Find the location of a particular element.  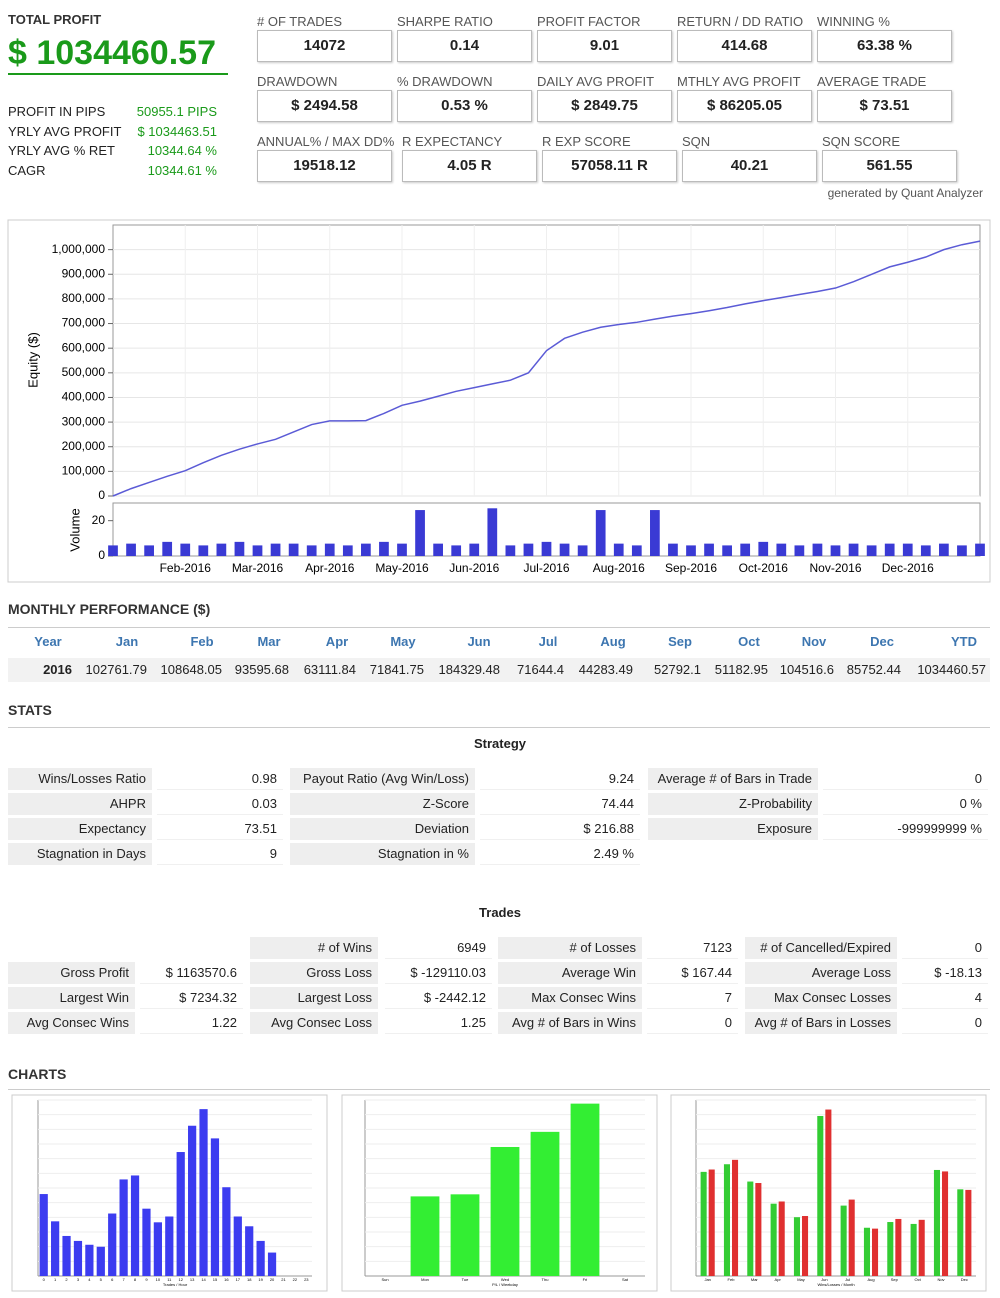

metric-value: $ 2494.58 is located at coordinates (324, 106).